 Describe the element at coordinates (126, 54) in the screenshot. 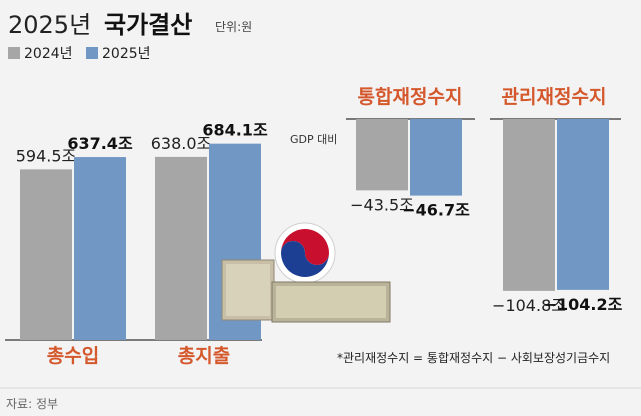

I see `legend-label-2025: 2025년` at that location.